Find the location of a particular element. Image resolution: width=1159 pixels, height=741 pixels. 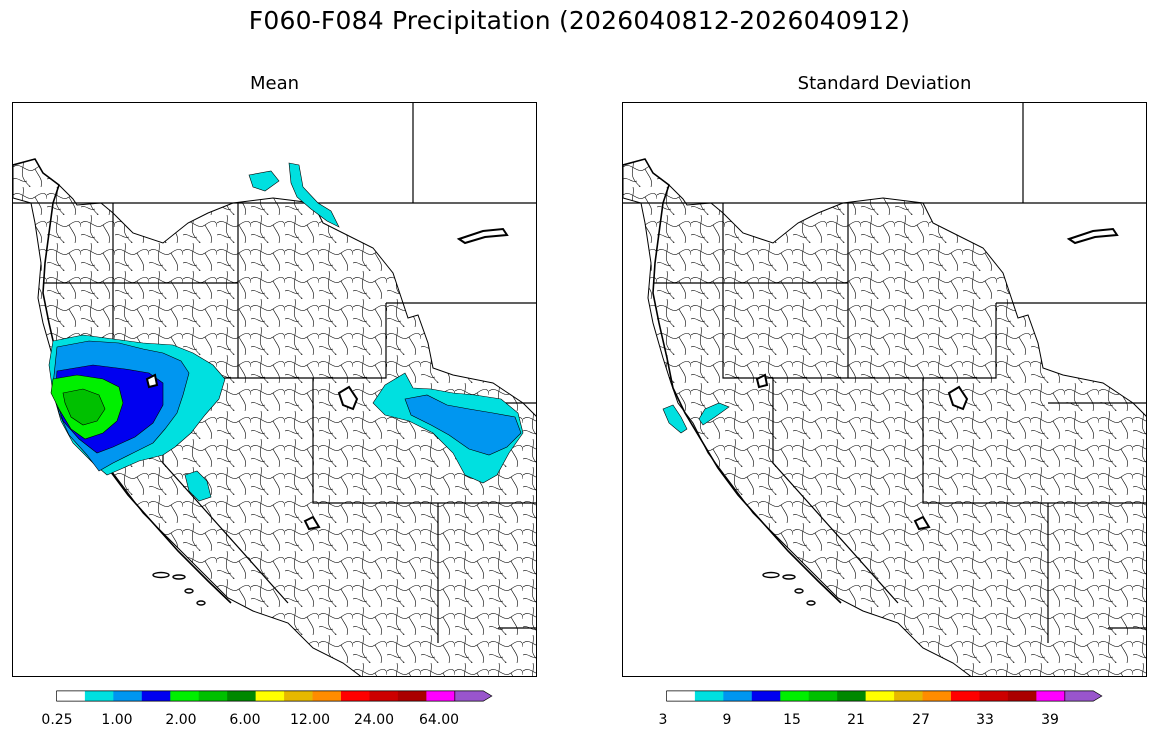

precip-cyan-nevada-patch is located at coordinates (198, 486).